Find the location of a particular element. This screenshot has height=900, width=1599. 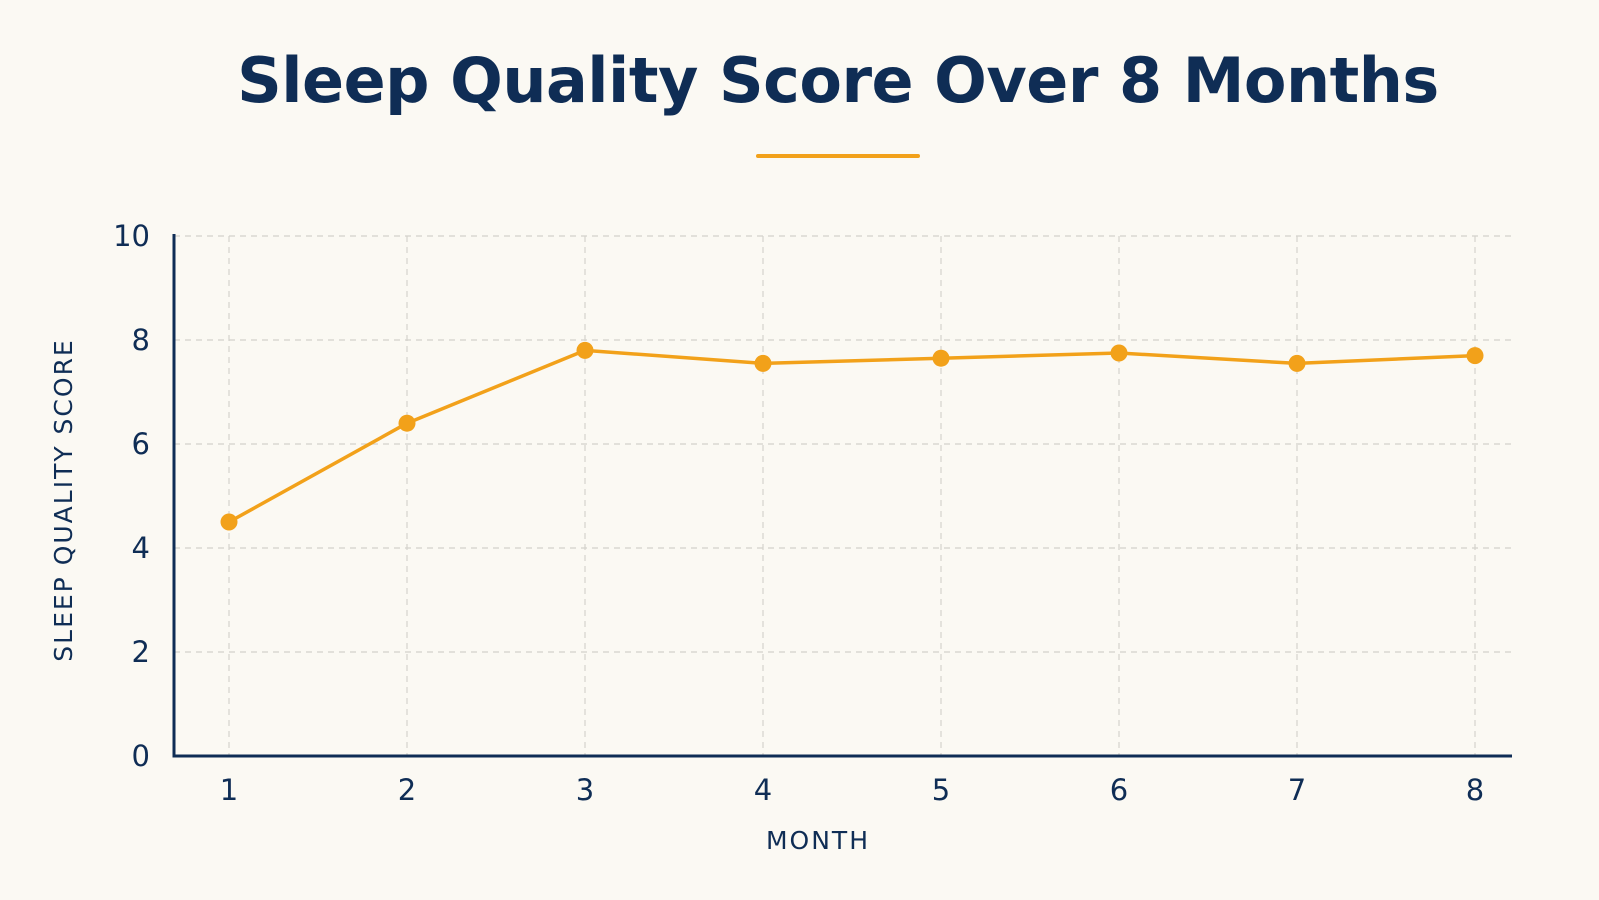

y-tick-label-10: 10 is located at coordinates (131, 236).